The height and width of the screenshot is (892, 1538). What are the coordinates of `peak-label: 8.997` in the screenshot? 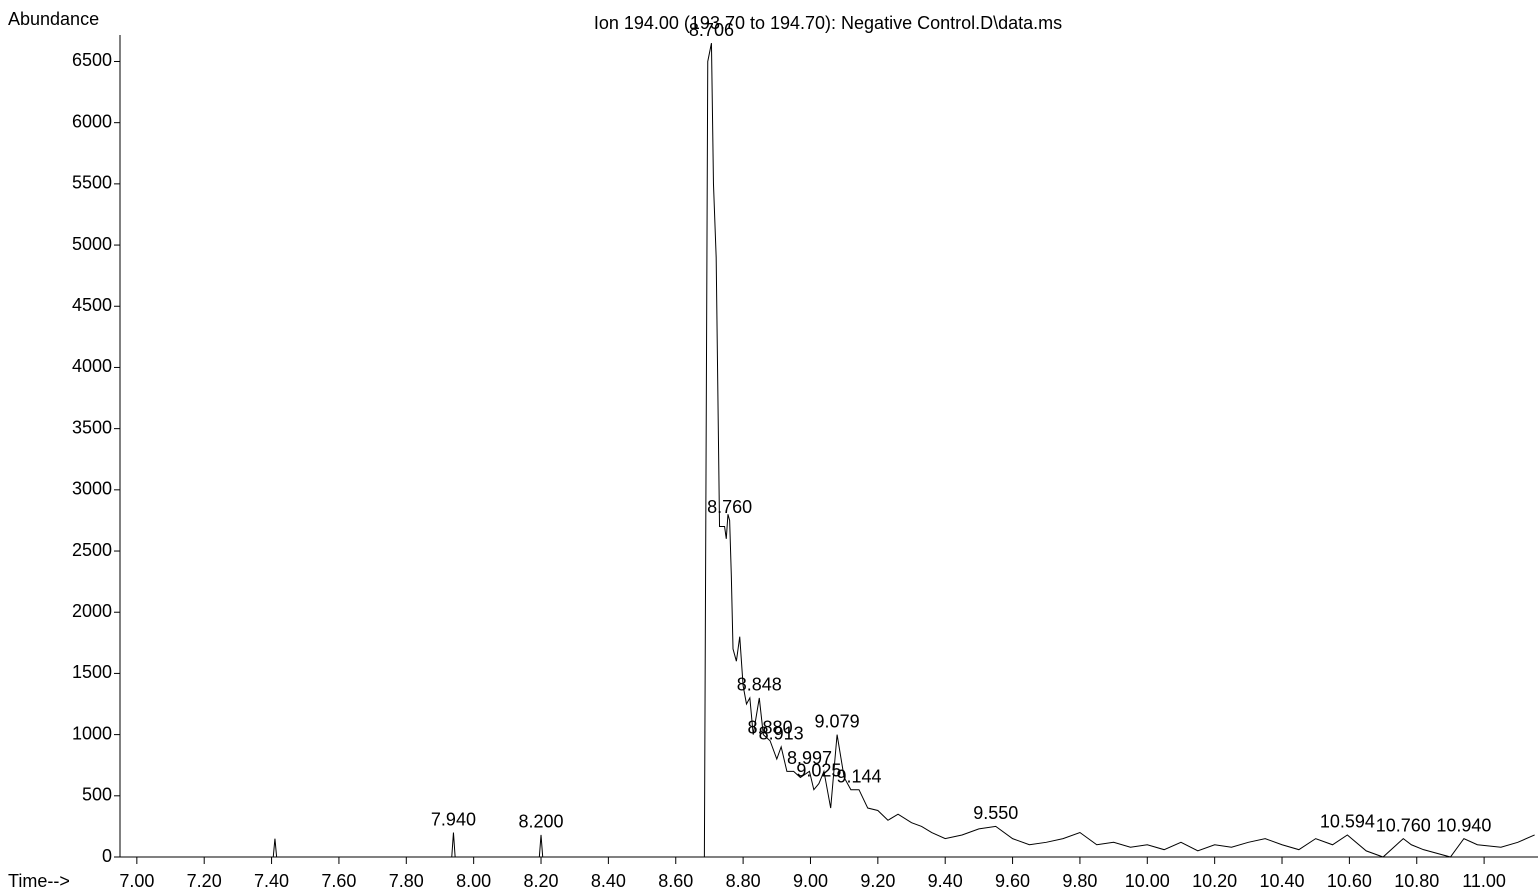 It's located at (809, 758).